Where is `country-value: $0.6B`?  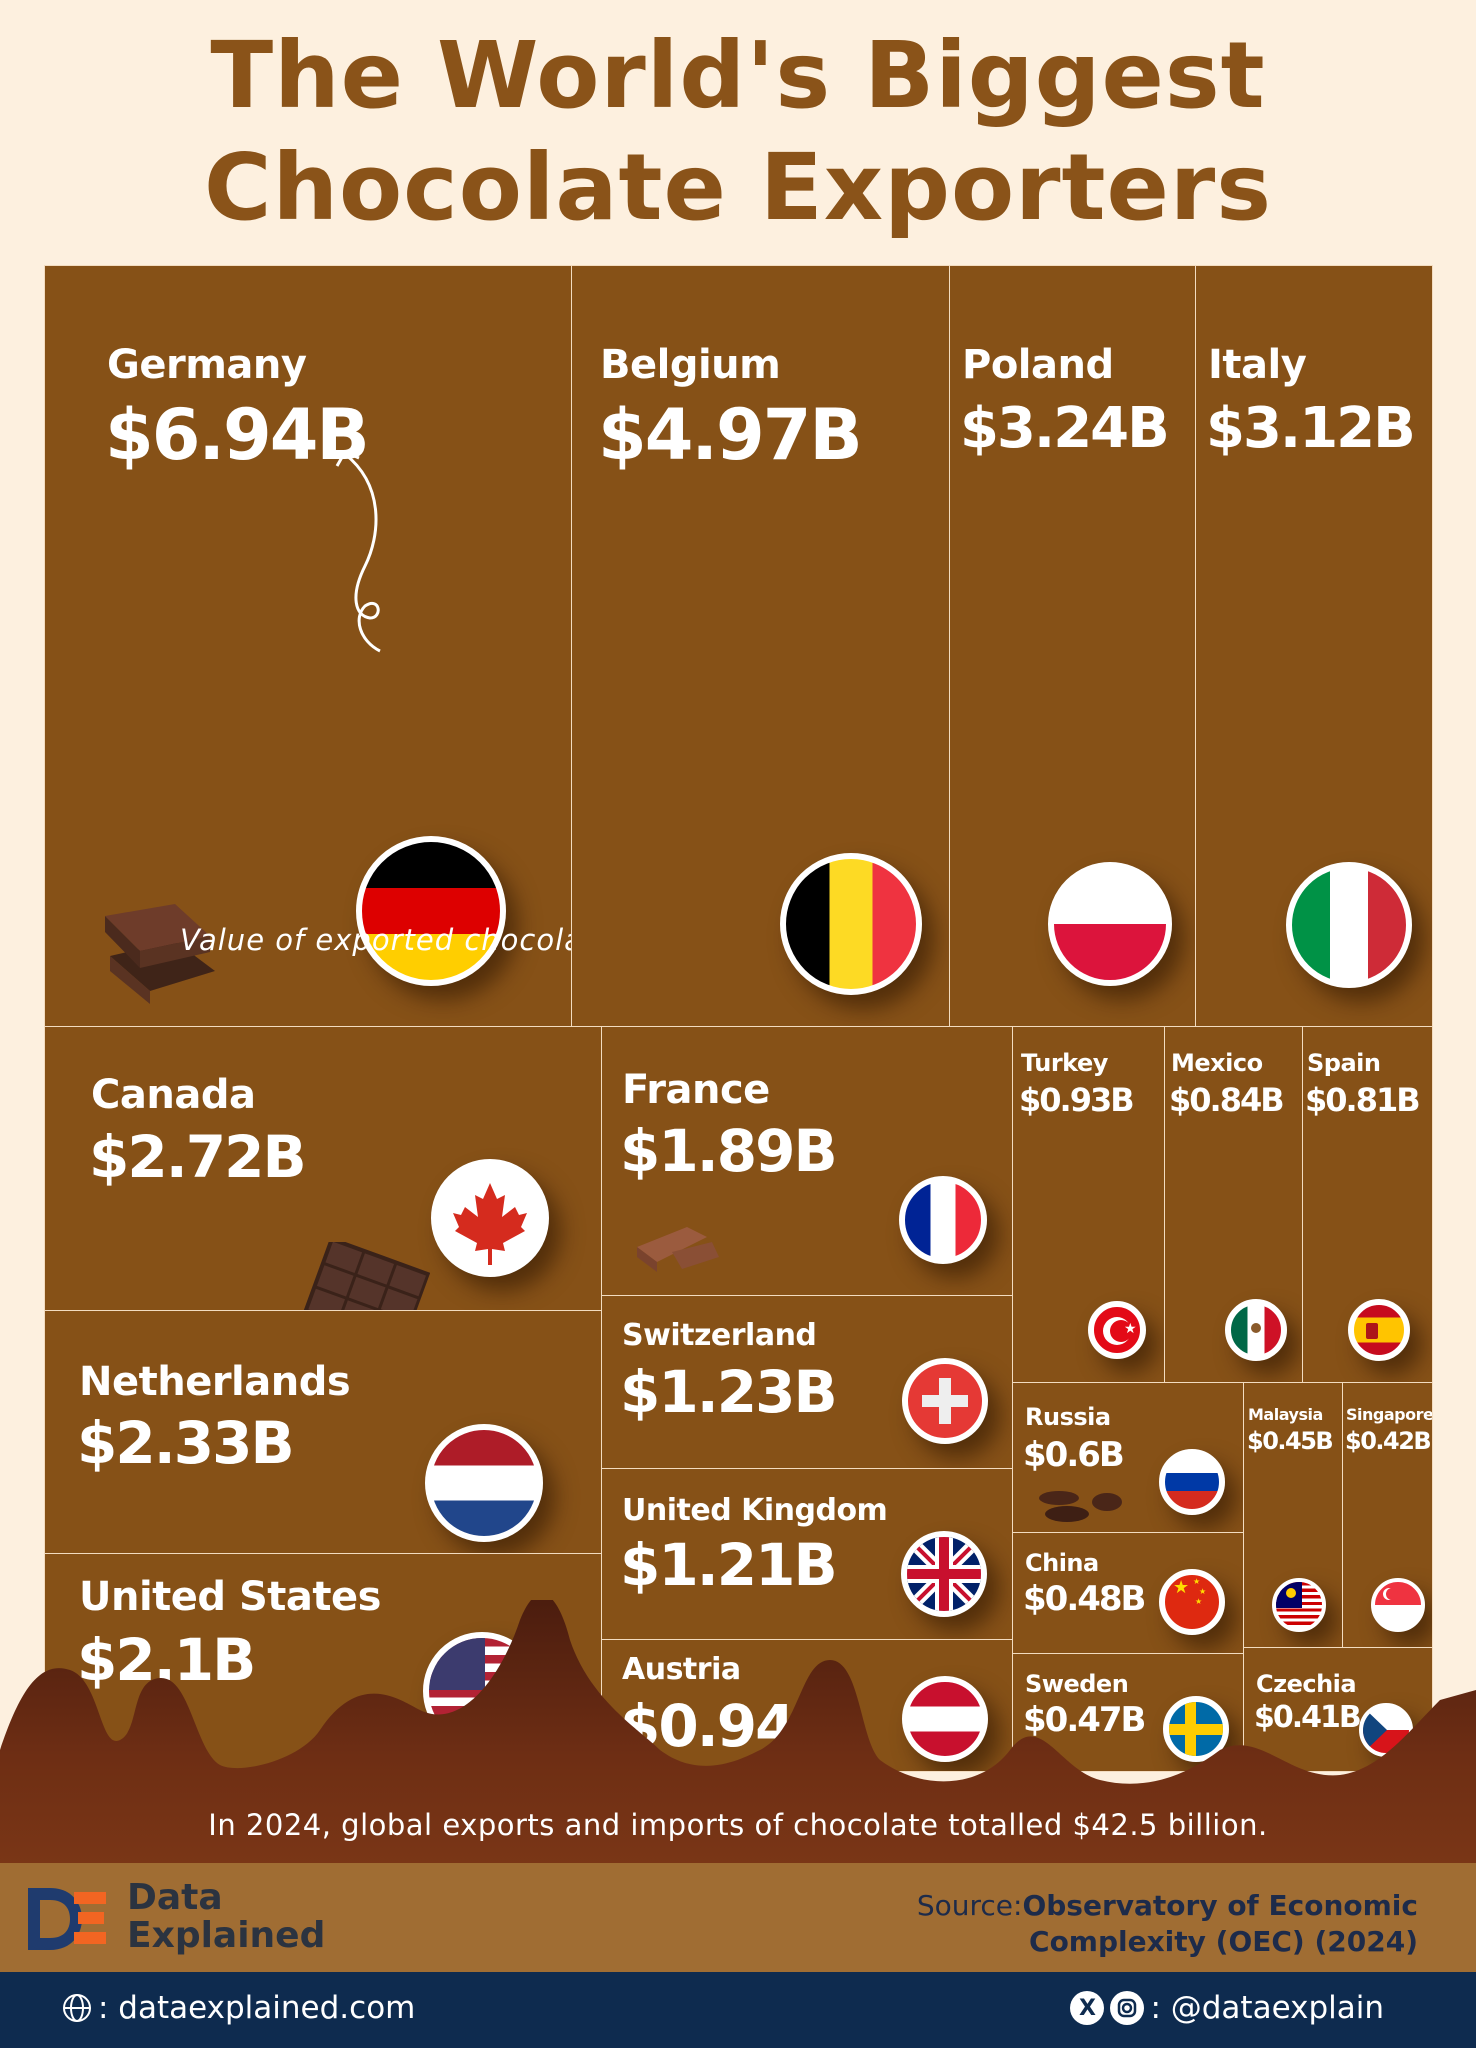 country-value: $0.6B is located at coordinates (1074, 1455).